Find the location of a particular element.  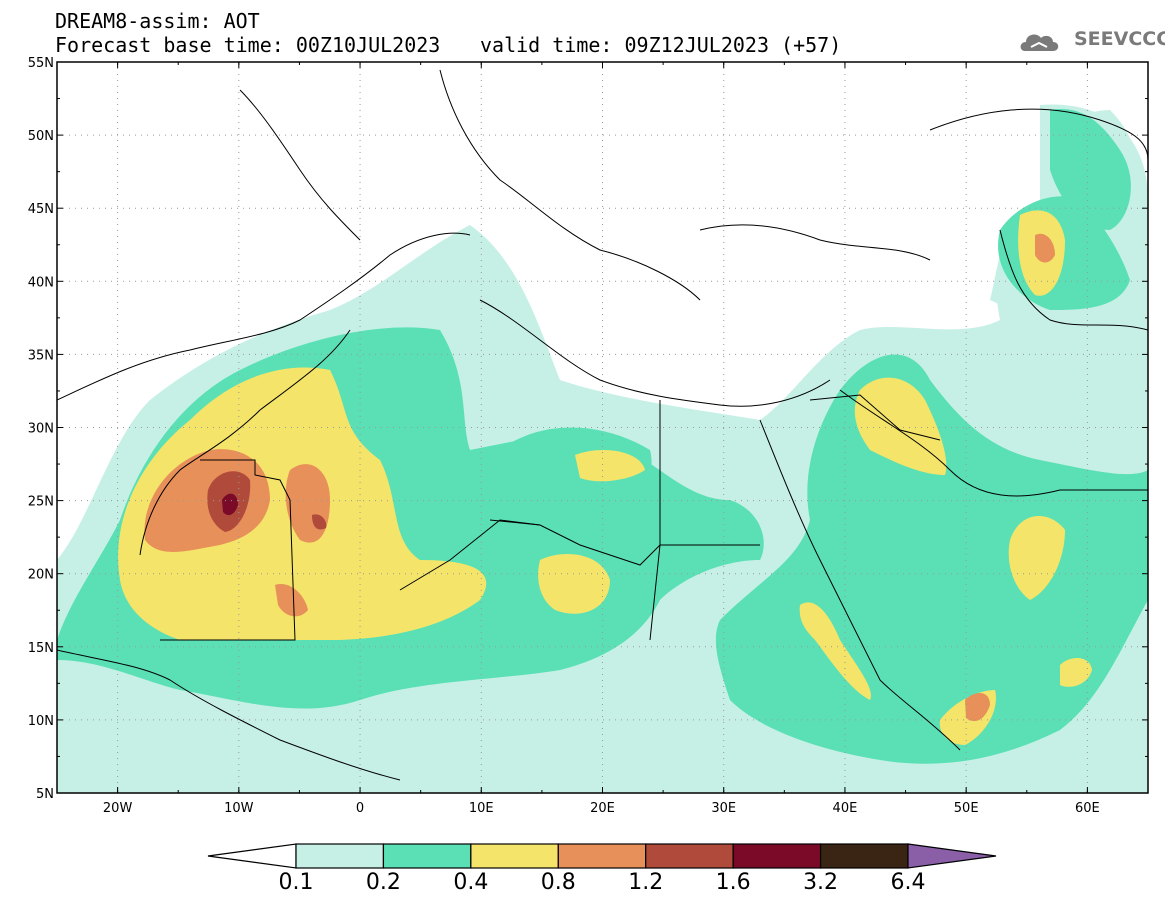

lon-label: 40E is located at coordinates (845, 808).